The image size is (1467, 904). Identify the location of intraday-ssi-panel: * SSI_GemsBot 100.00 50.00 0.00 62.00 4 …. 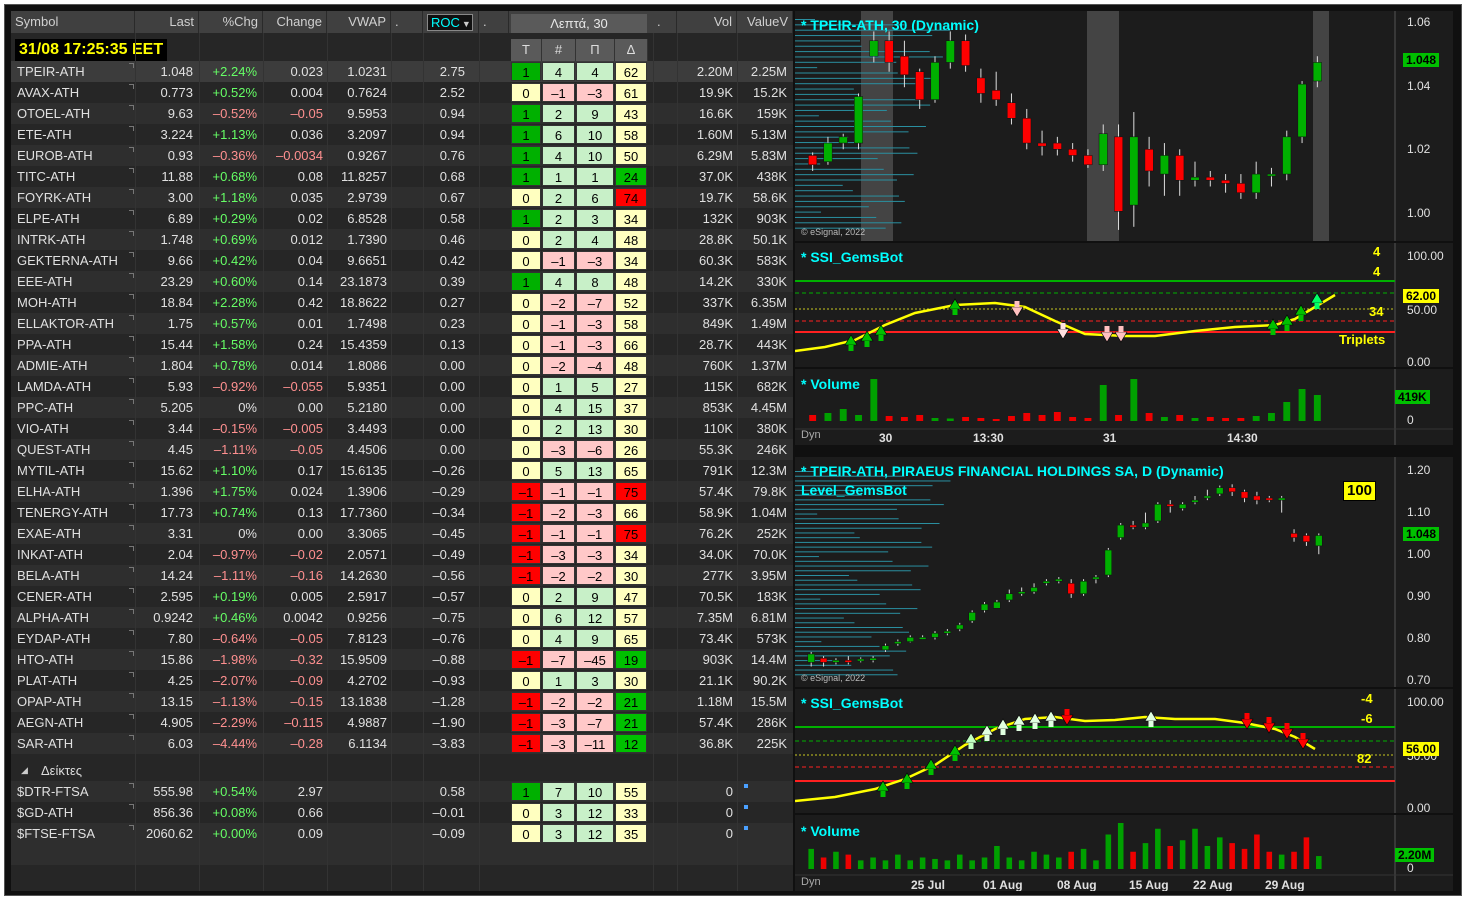
(1124, 305).